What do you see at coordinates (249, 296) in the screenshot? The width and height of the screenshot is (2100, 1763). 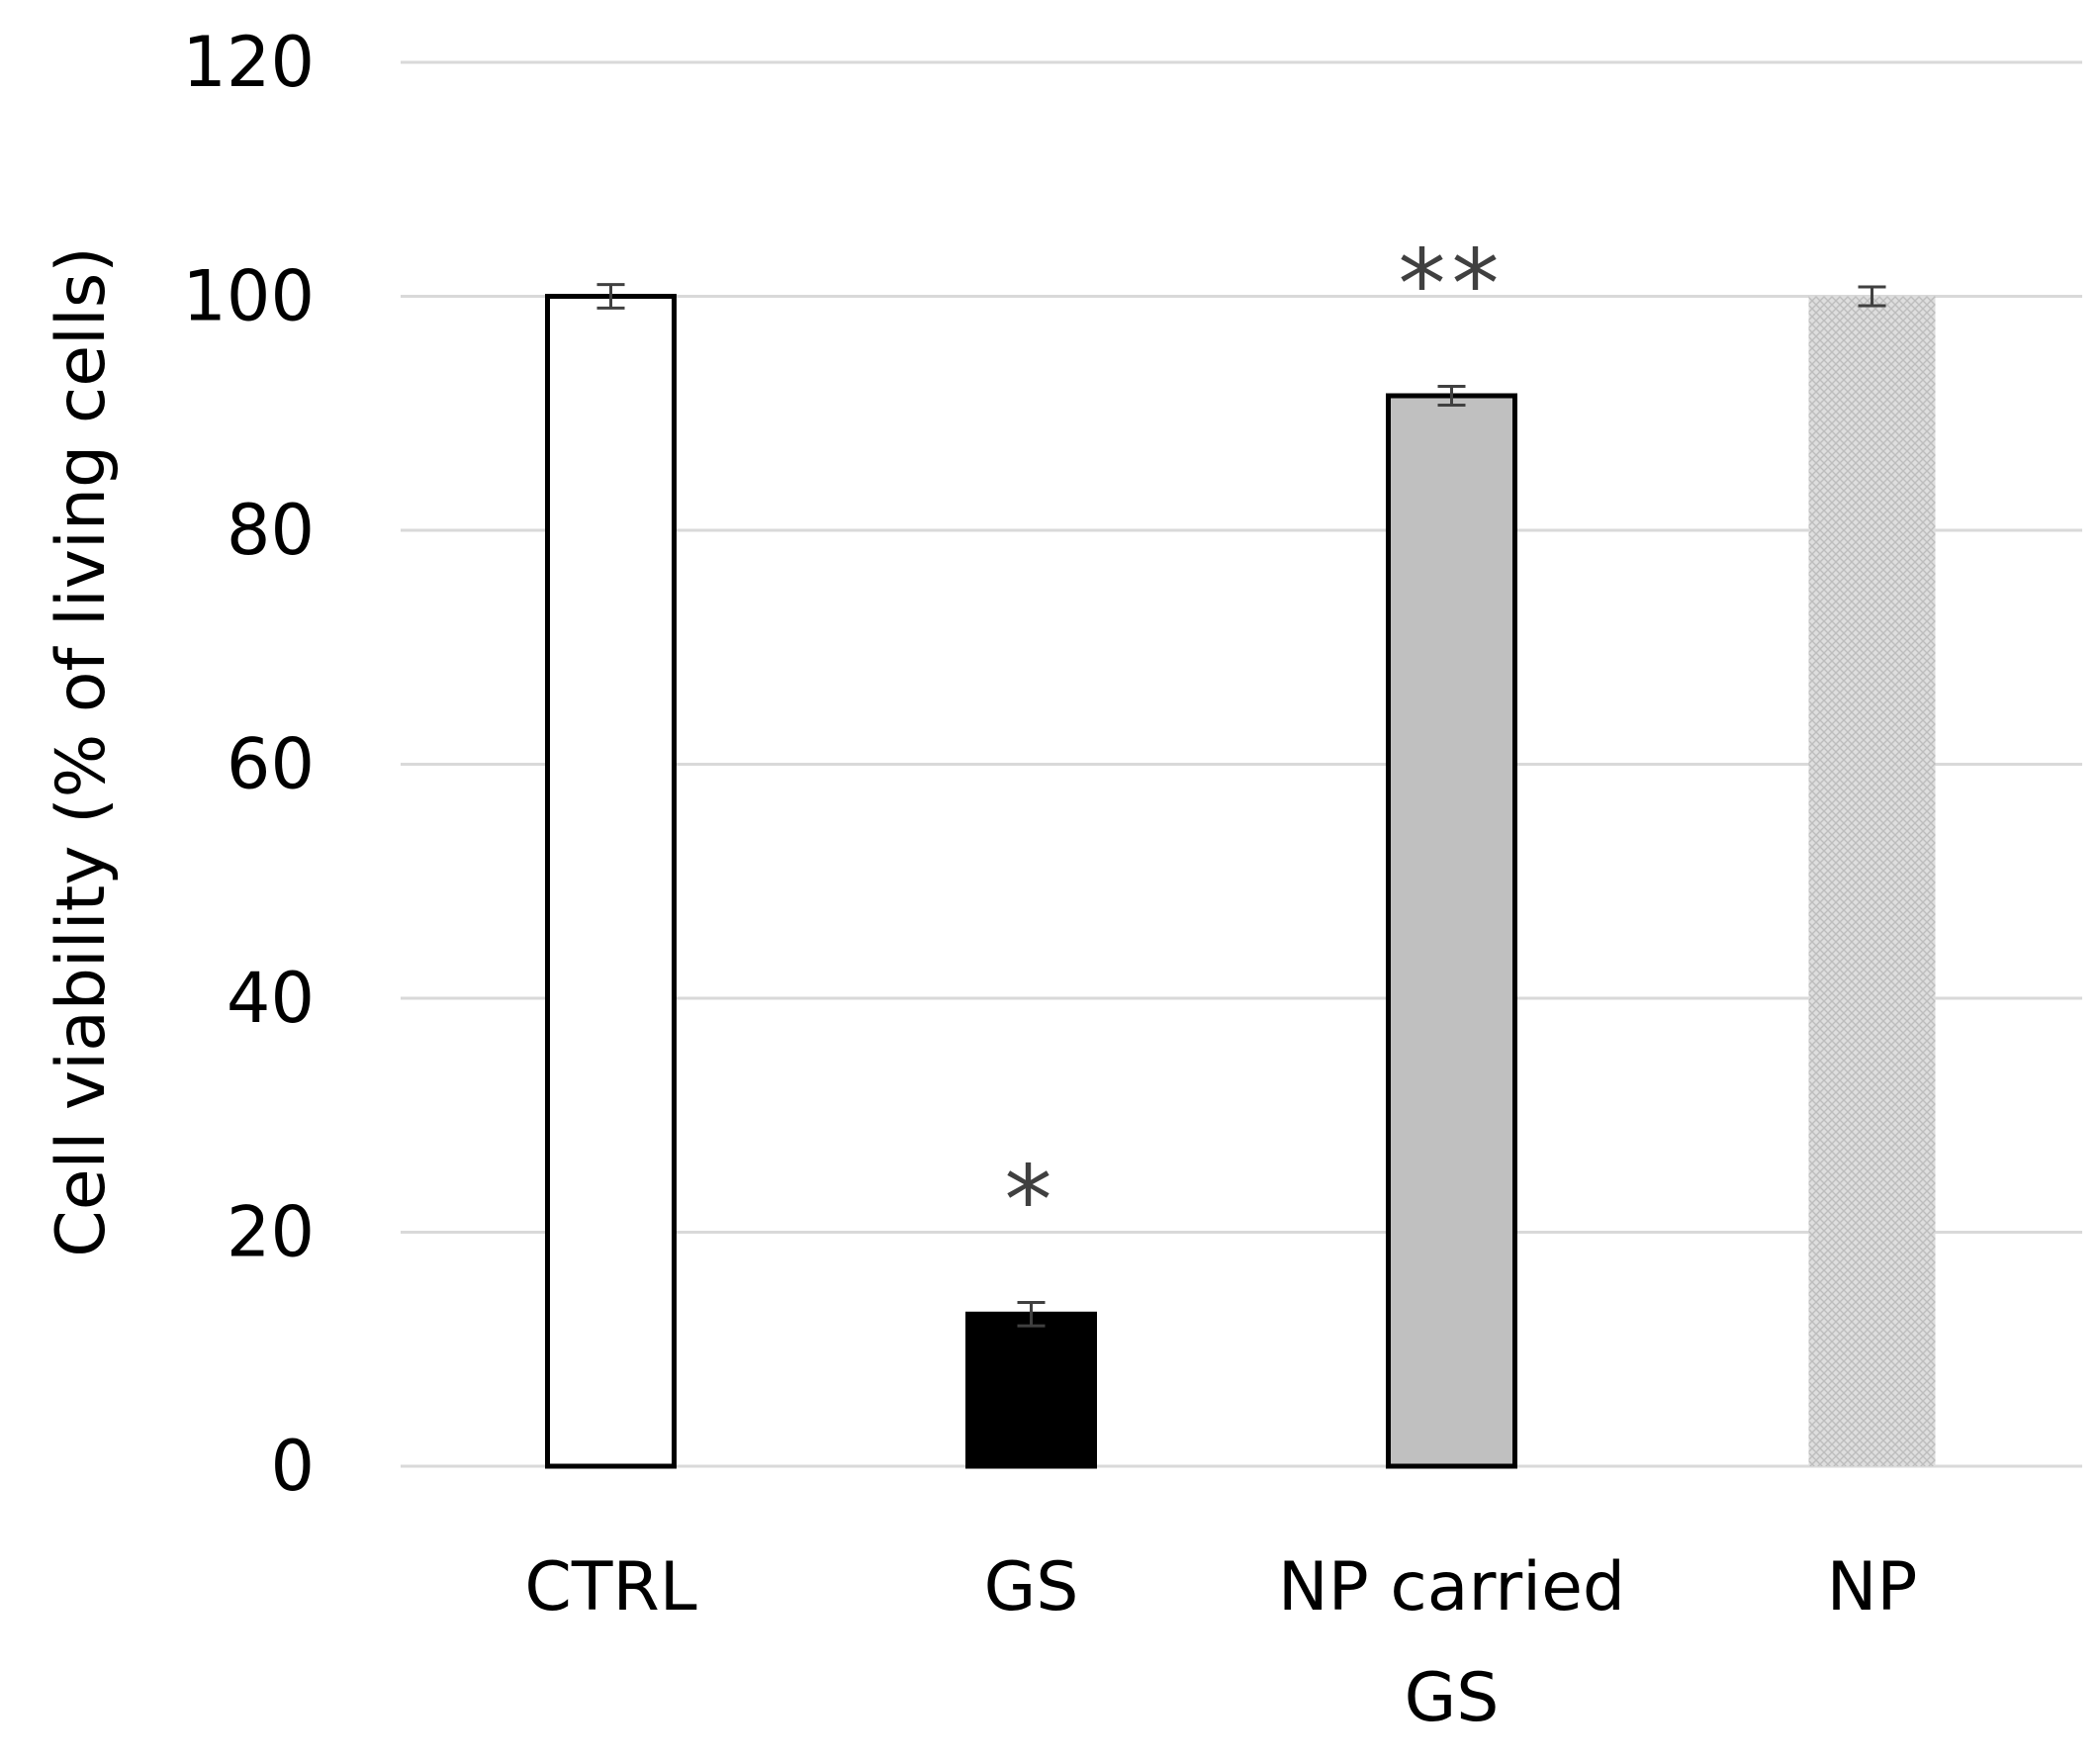 I see `y-tick-label: 100` at bounding box center [249, 296].